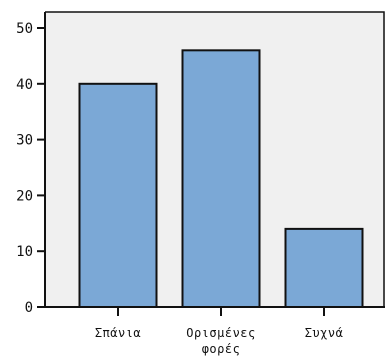 Image resolution: width=385 pixels, height=363 pixels. I want to click on y-tick-label-0: 0, so click(29, 308).